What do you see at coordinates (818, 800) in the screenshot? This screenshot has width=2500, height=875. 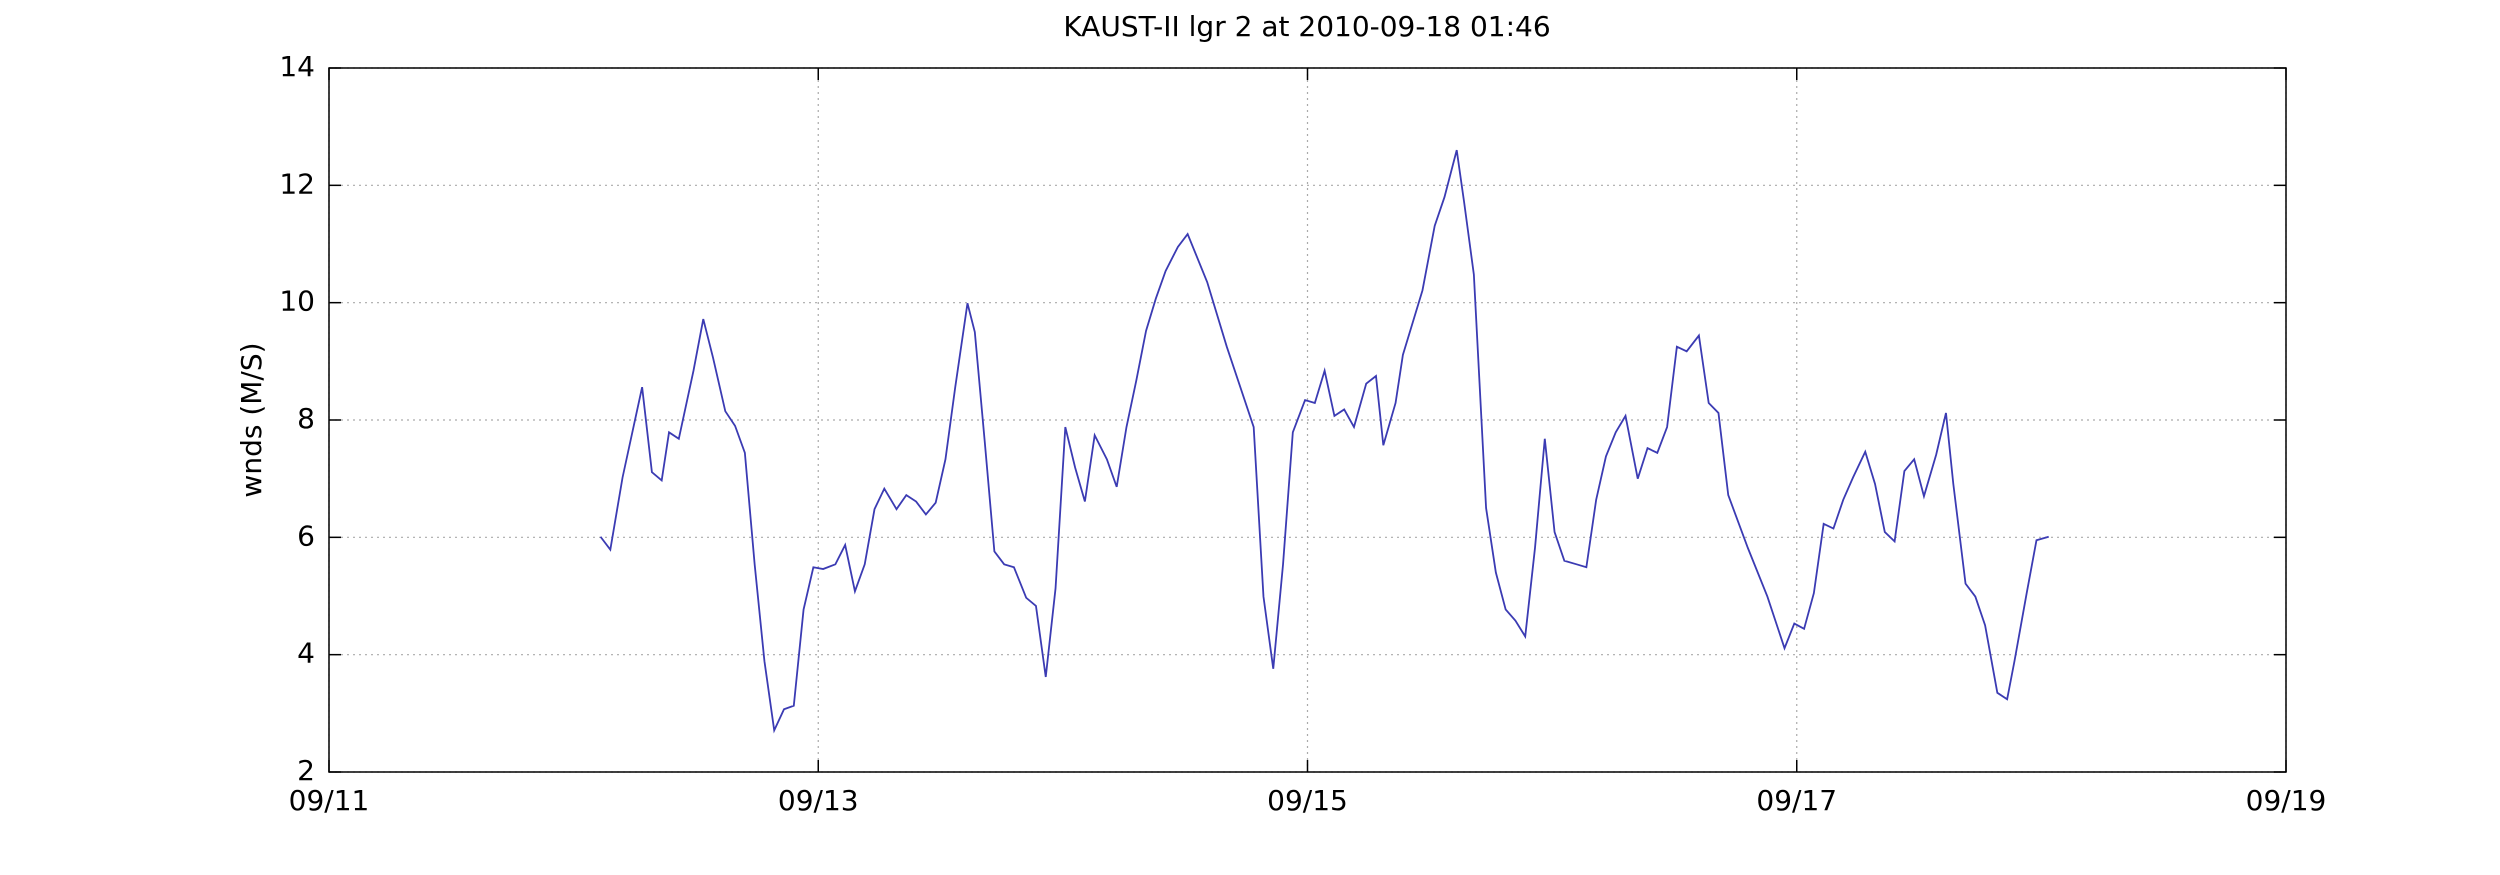 I see `x-tick-label: 09/13` at bounding box center [818, 800].